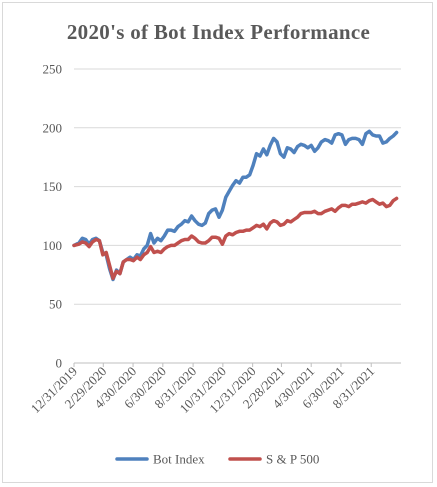 The width and height of the screenshot is (437, 487). I want to click on y-tick-label: 50, so click(55, 304).